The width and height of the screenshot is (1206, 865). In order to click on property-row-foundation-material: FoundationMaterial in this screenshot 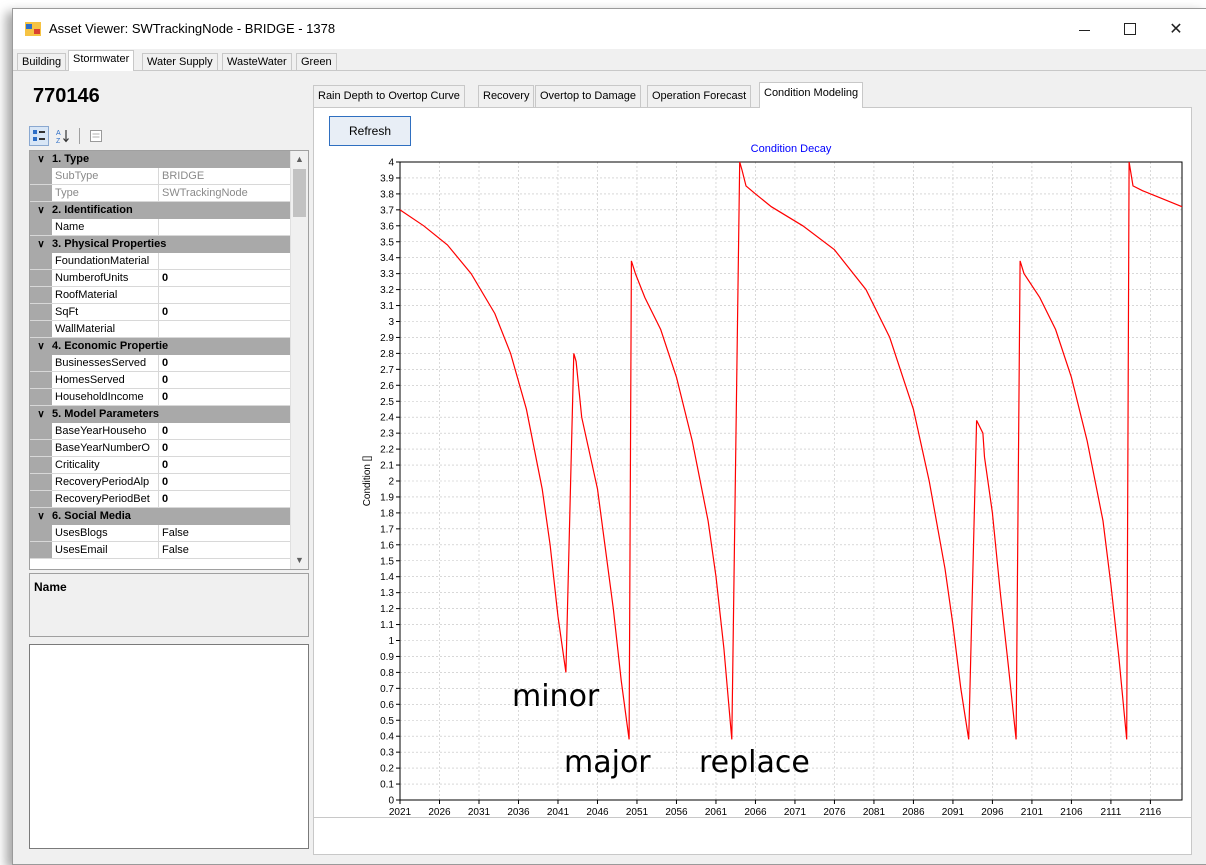, I will do `click(161, 261)`.